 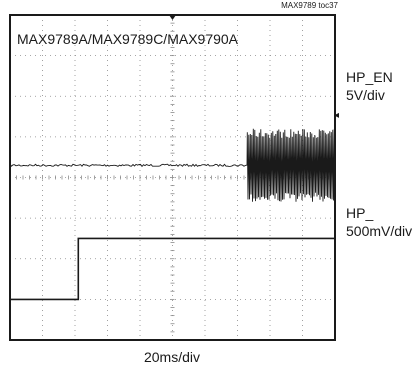 I want to click on label-hp-en-scale: 5V/div, so click(x=365, y=95).